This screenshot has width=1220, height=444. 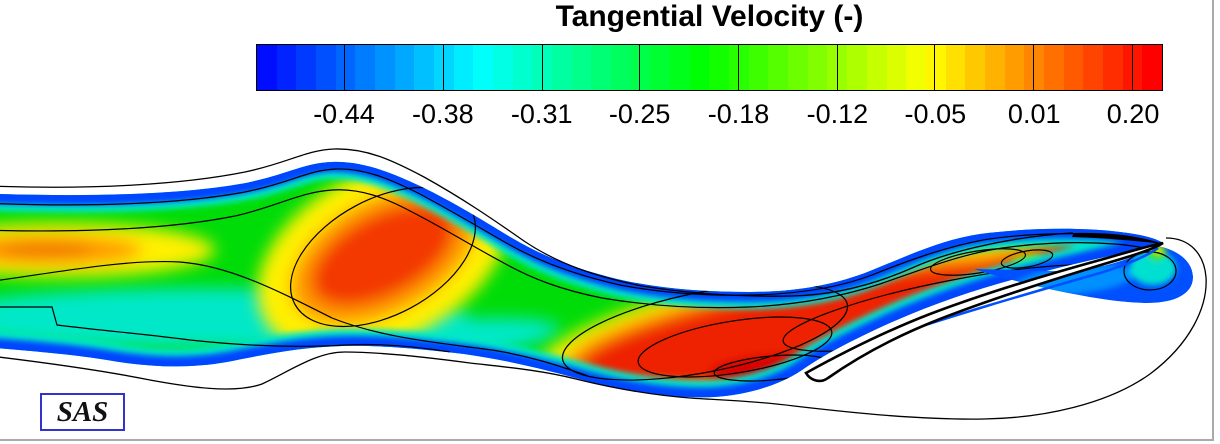 What do you see at coordinates (107, 250) in the screenshot?
I see `left-orange-core` at bounding box center [107, 250].